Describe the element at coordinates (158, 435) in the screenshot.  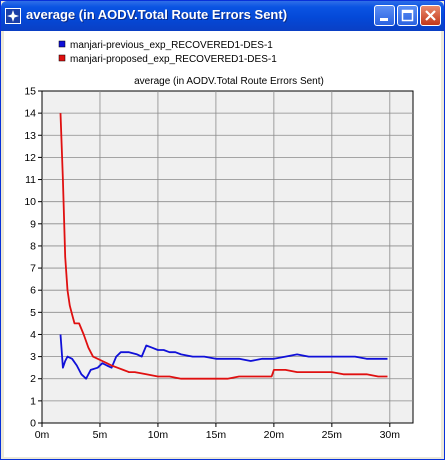
I see `x-tick-label: 10m` at that location.